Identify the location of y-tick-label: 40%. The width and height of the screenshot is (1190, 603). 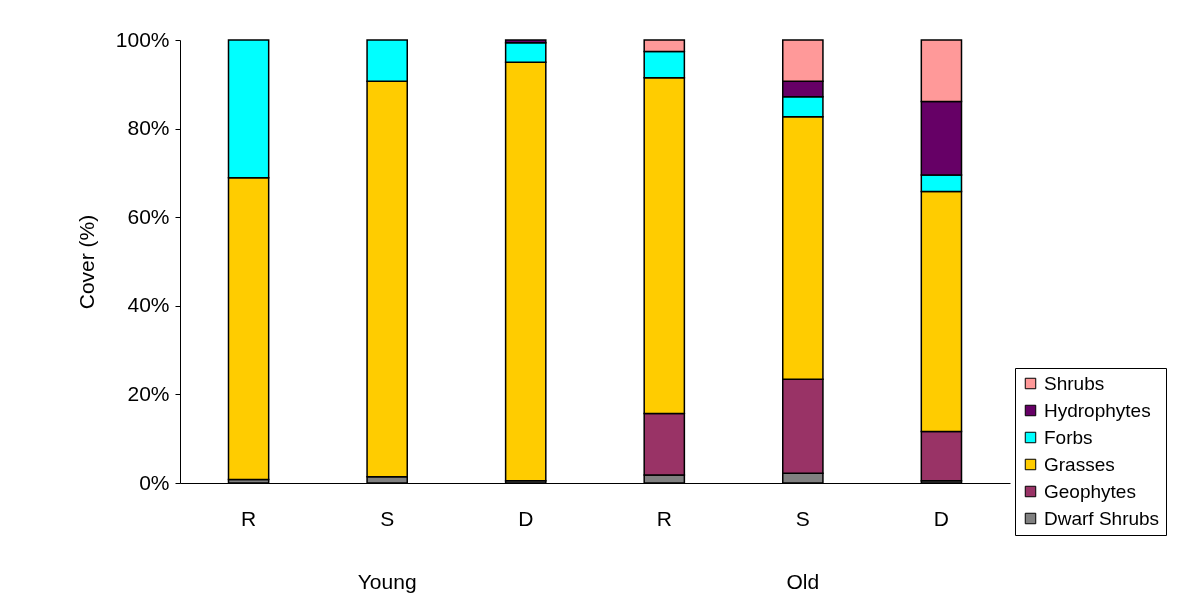
(148, 305).